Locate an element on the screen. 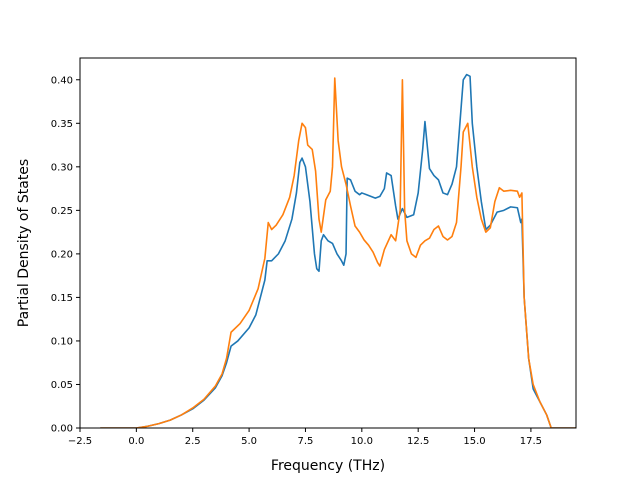  x-tick-label: 5.0 is located at coordinates (249, 441).